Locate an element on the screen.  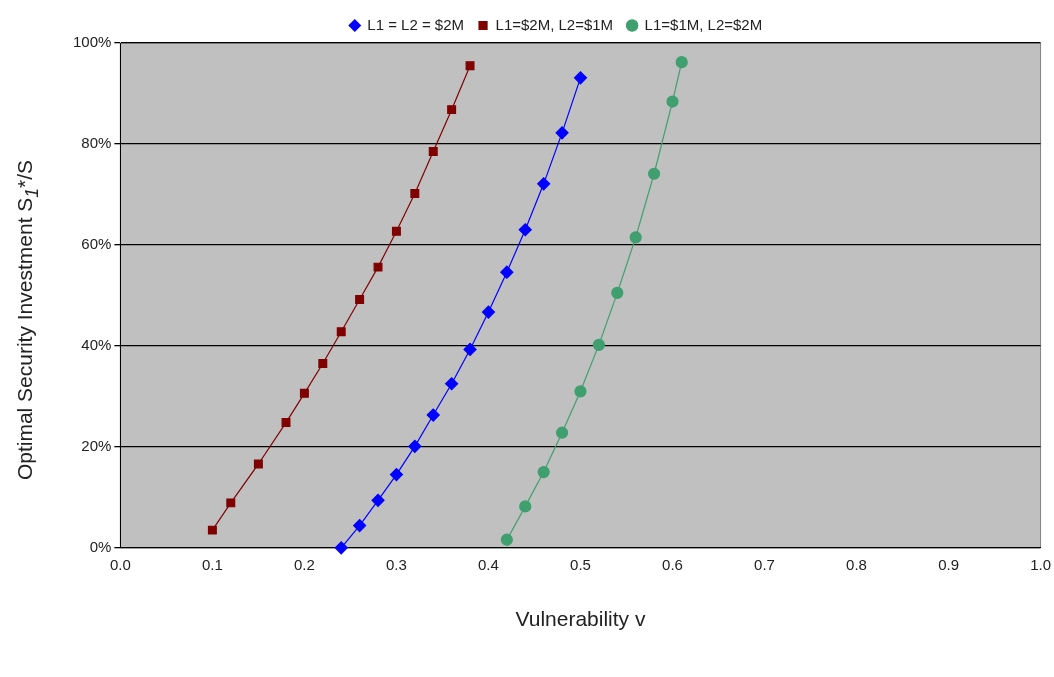
y-tick-label: 80% is located at coordinates (96, 143).